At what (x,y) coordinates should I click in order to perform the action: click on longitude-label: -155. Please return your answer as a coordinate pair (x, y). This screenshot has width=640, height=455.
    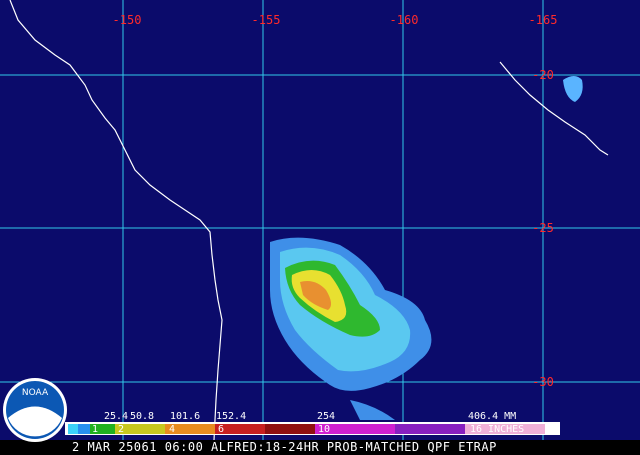
    Looking at the image, I should click on (266, 20).